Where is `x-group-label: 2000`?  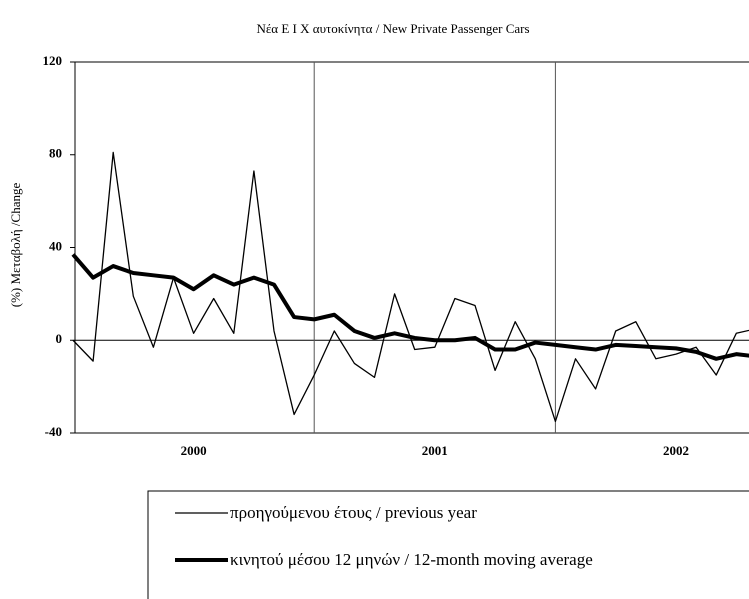
x-group-label: 2000 is located at coordinates (194, 450).